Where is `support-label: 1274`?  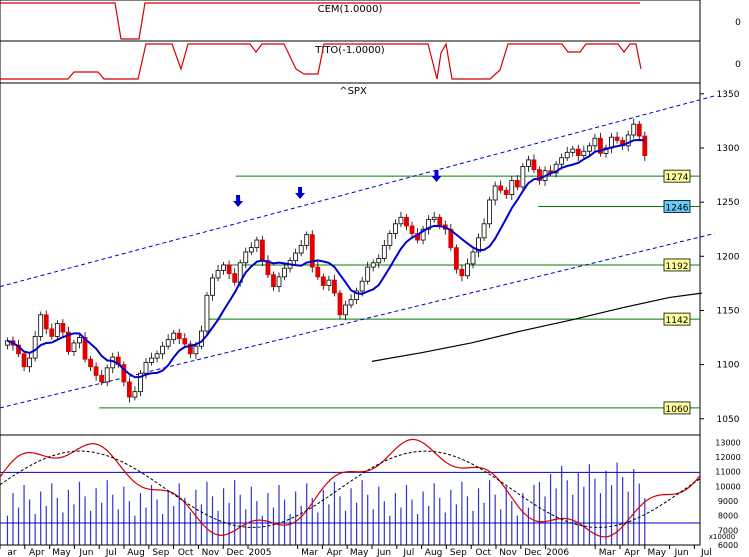
support-label: 1274 is located at coordinates (677, 178).